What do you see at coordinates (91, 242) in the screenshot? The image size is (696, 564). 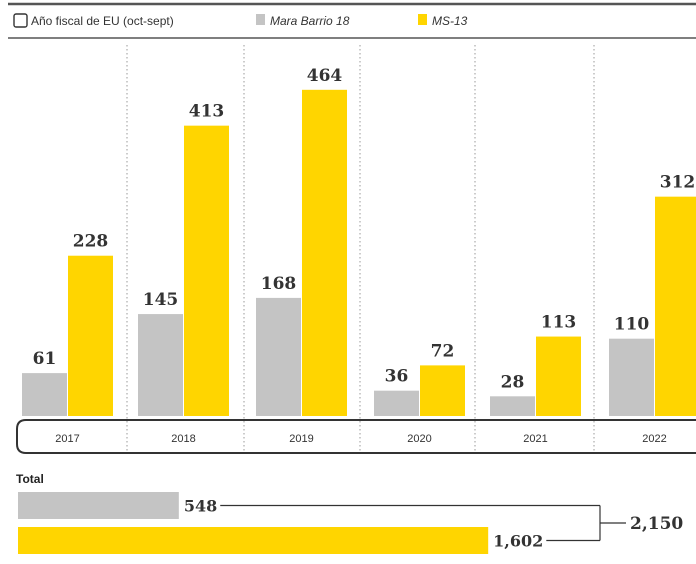 I see `value-label-ms-13-2017: 228` at bounding box center [91, 242].